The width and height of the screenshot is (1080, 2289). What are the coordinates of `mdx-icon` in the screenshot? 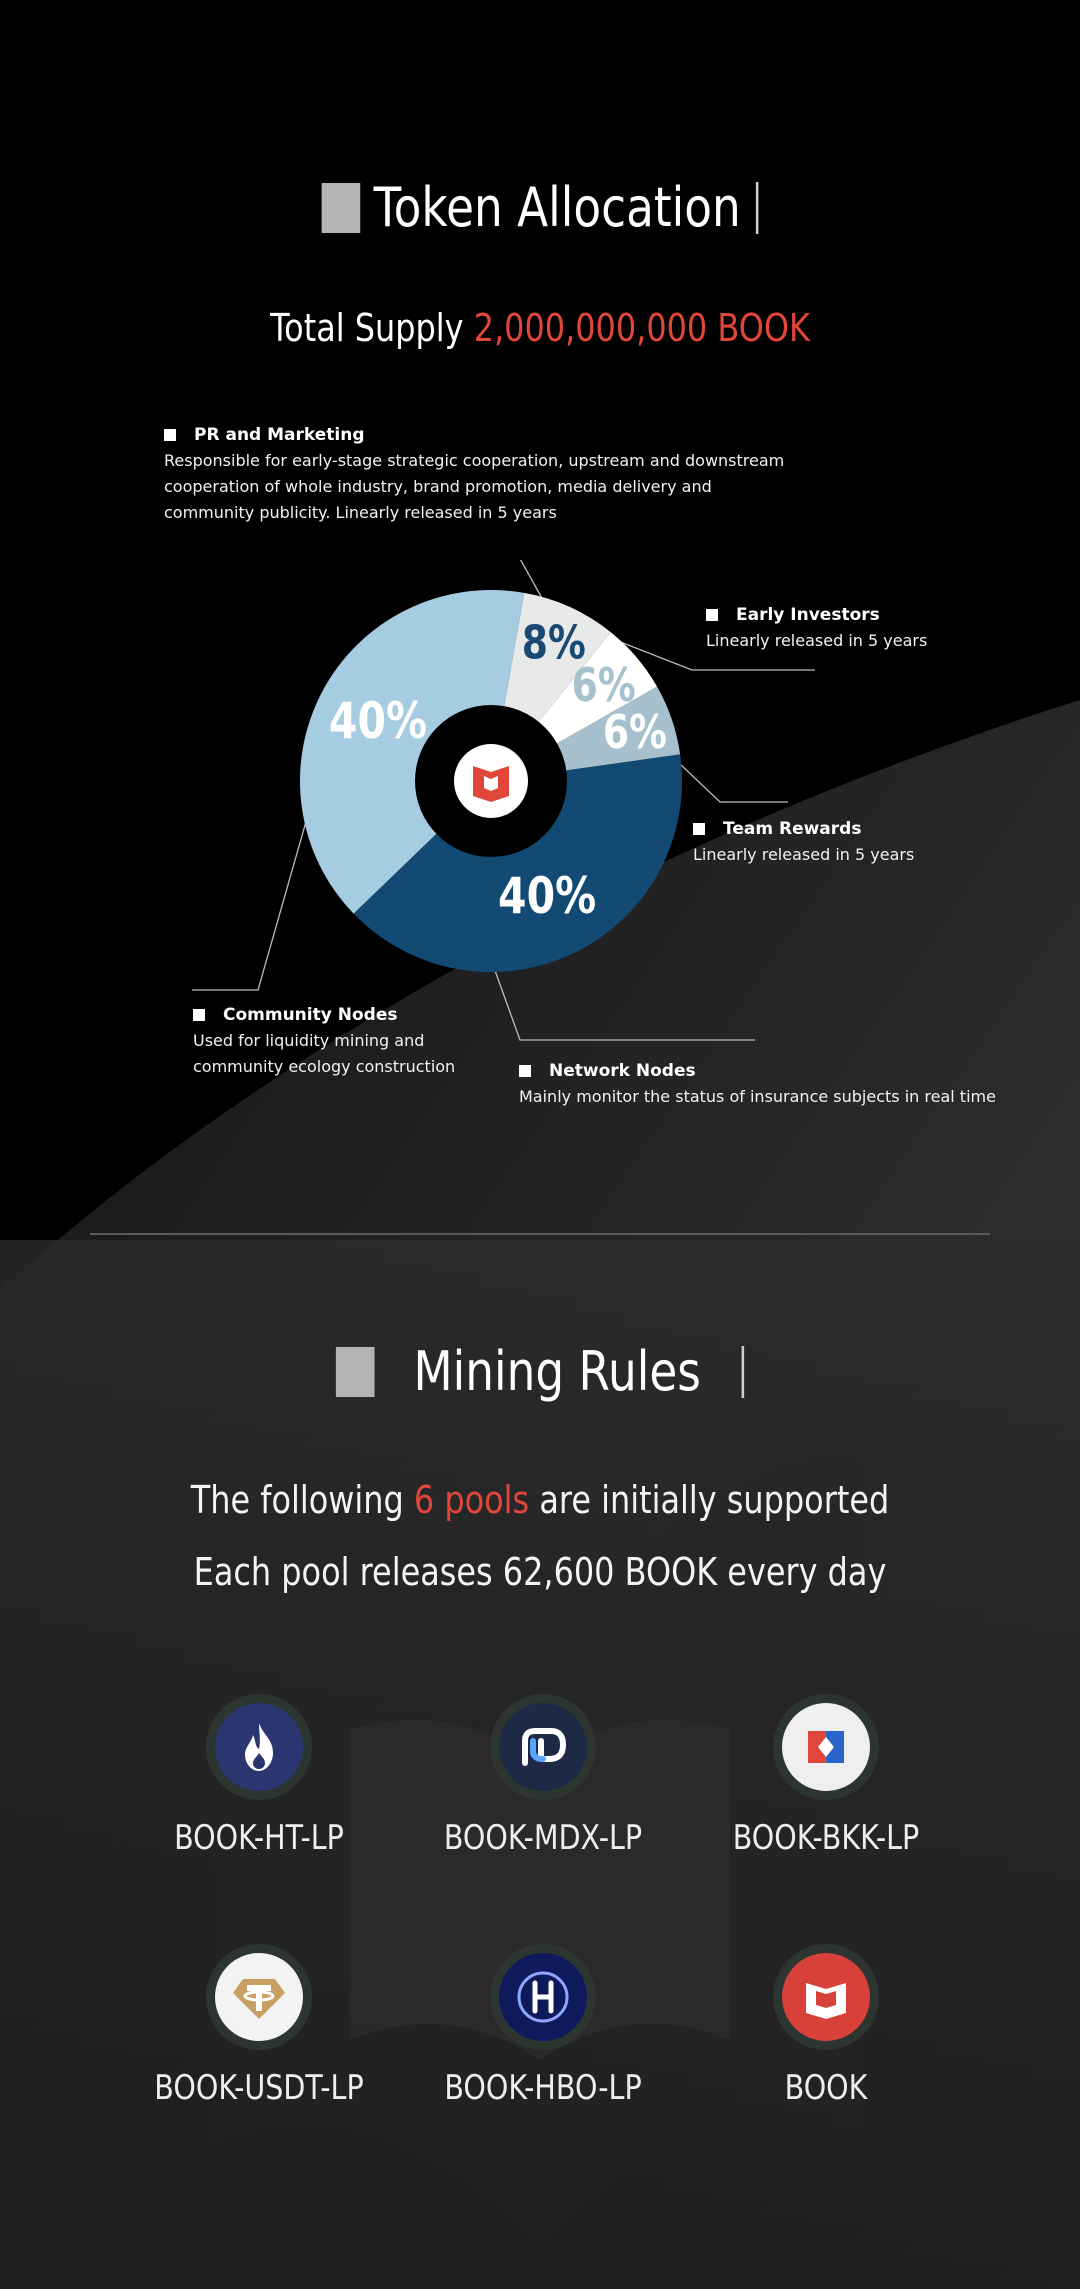 It's located at (544, 1747).